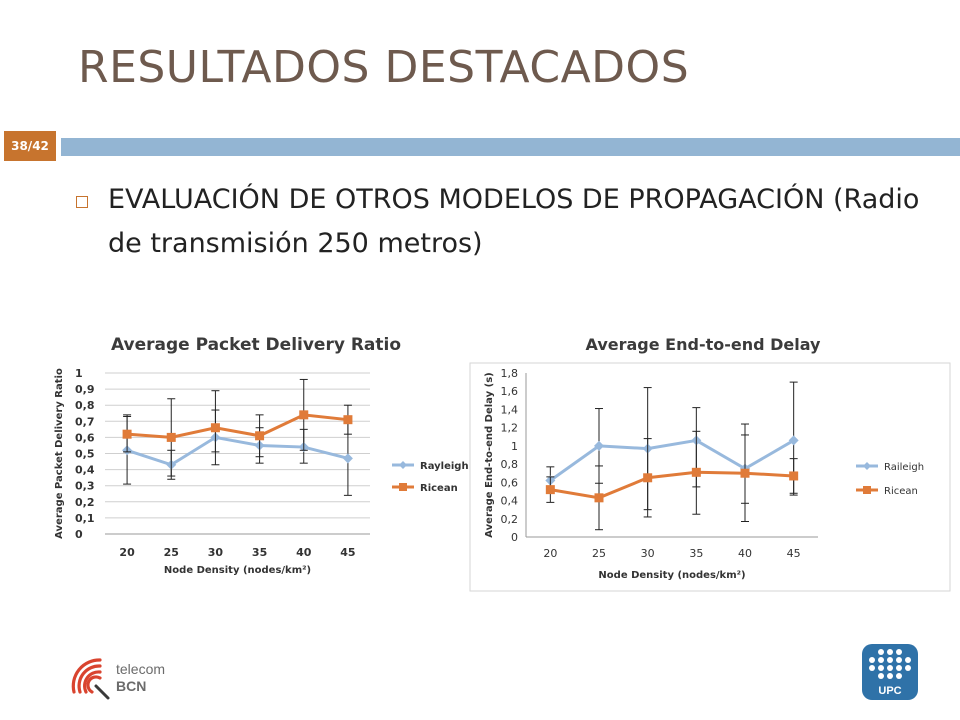 This screenshot has width=960, height=720. I want to click on y-tick-label: 1,2, so click(510, 428).